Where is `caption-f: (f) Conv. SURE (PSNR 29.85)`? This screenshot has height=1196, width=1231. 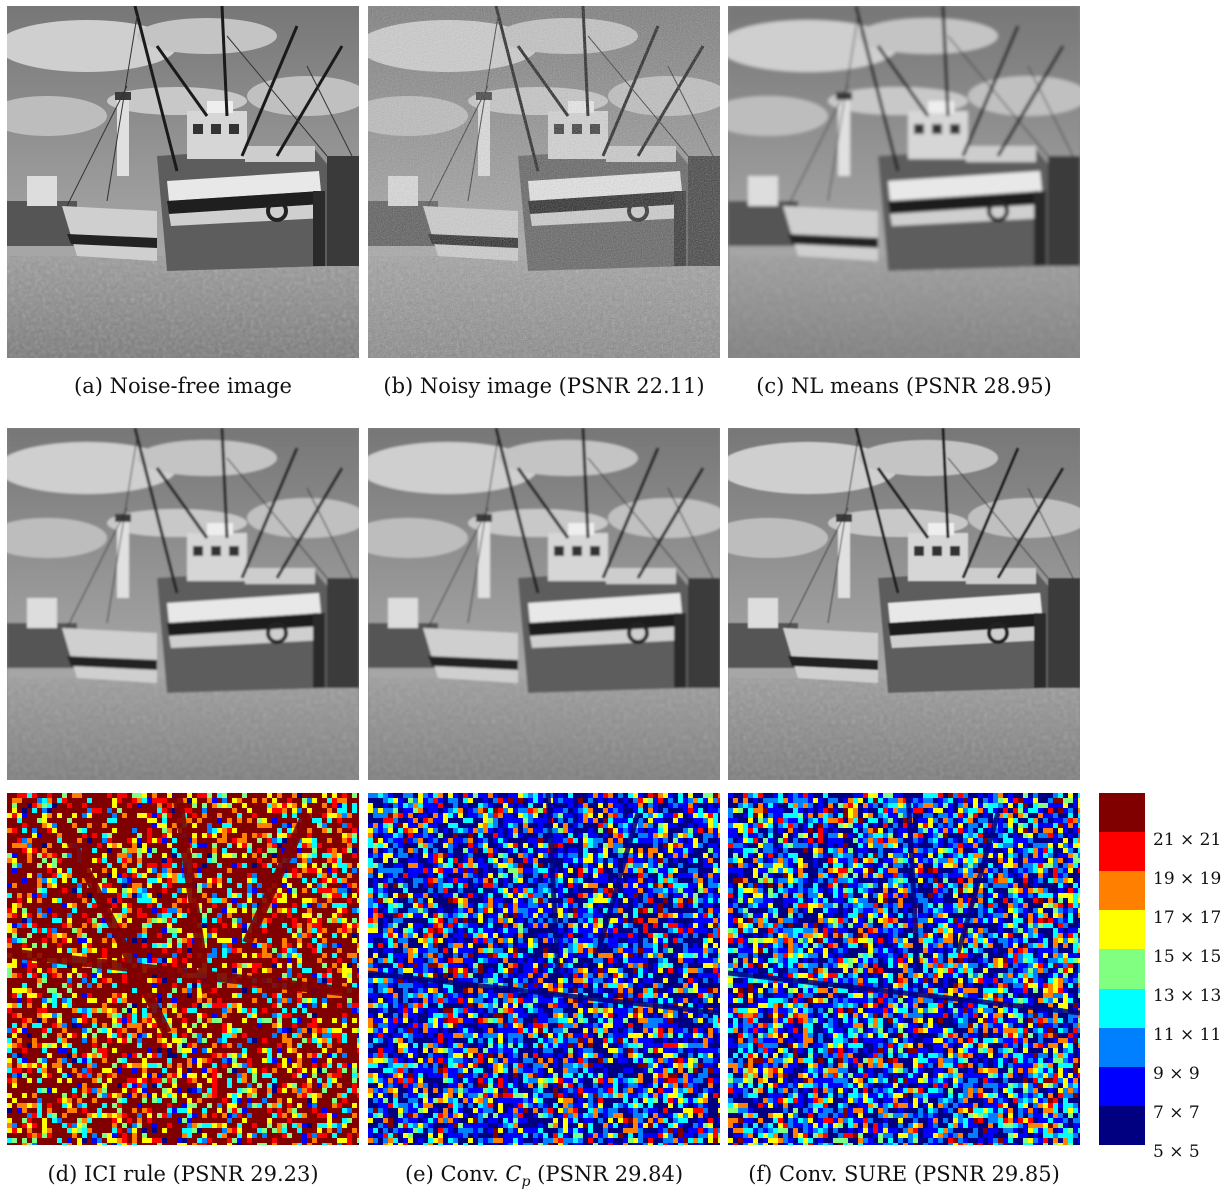 caption-f: (f) Conv. SURE (PSNR 29.85) is located at coordinates (904, 1174).